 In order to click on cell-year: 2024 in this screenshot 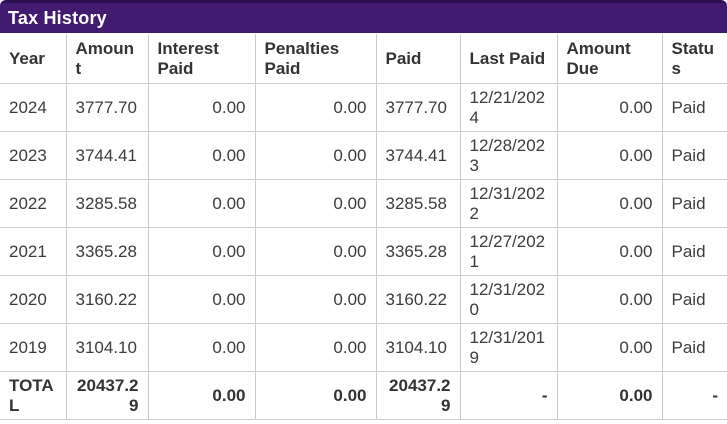, I will do `click(33, 107)`.